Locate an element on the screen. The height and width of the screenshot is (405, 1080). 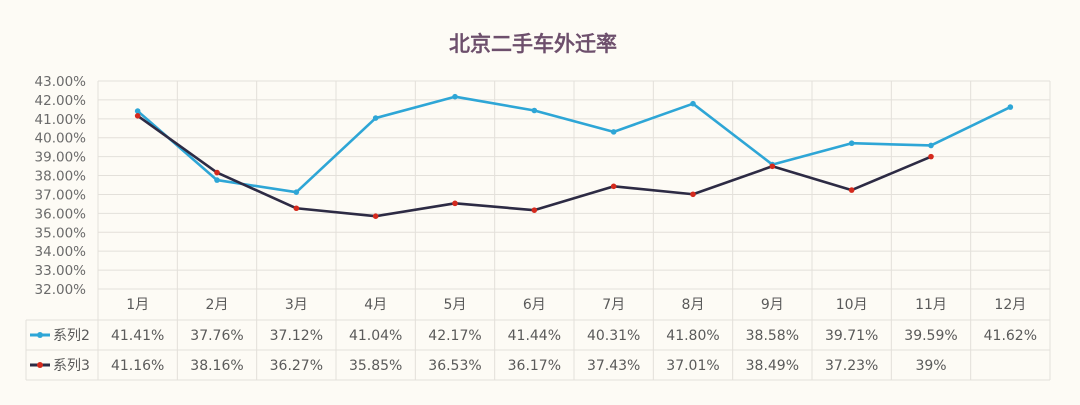
y-tick-label: 33.00% is located at coordinates (61, 271).